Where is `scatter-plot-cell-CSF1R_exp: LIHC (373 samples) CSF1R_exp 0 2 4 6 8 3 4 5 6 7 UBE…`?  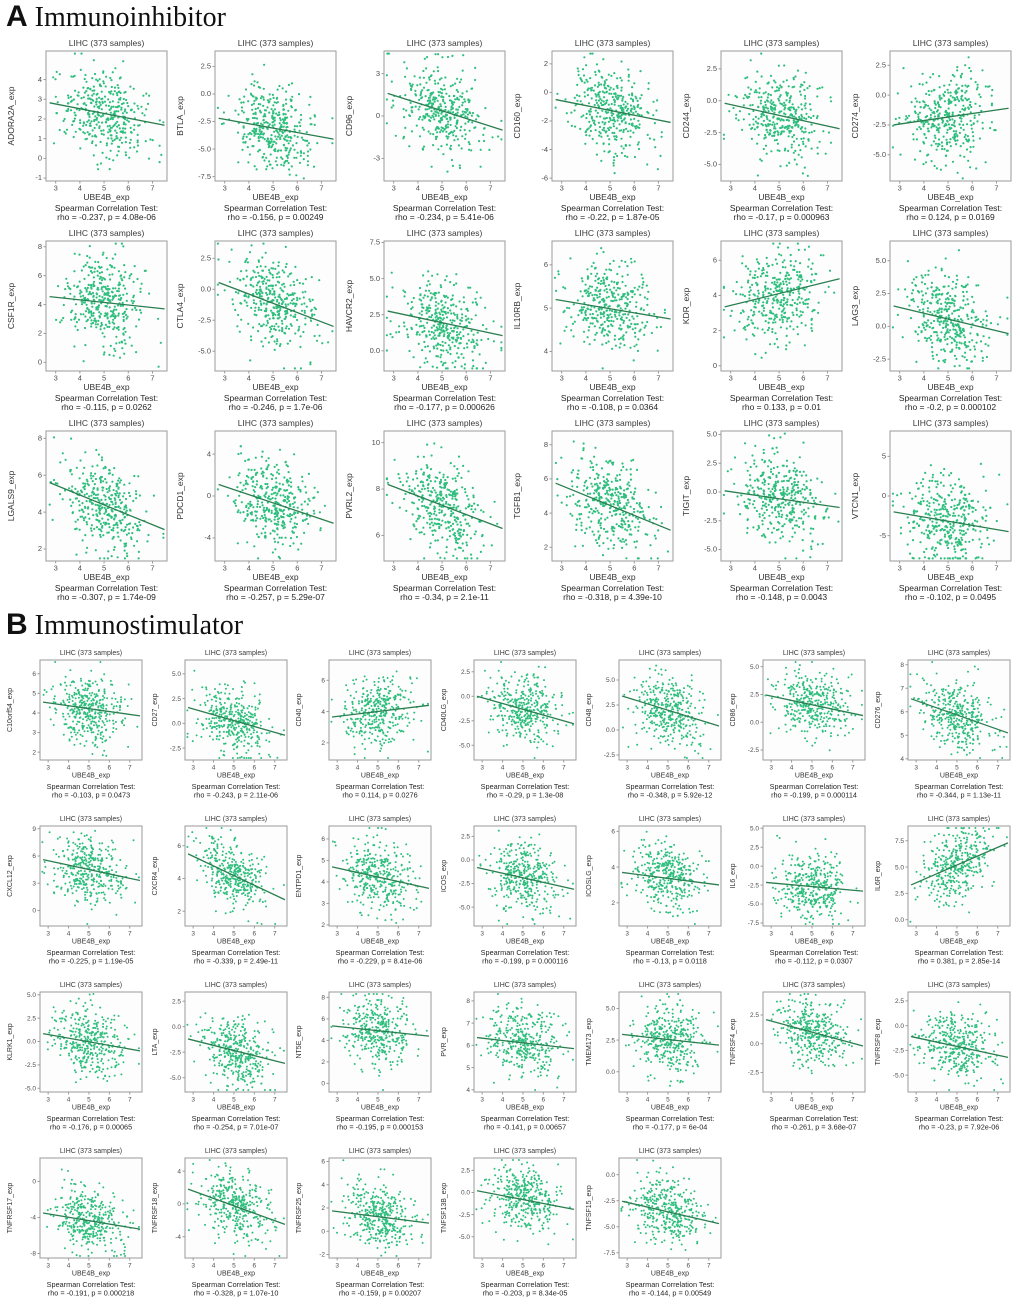 scatter-plot-cell-CSF1R_exp: LIHC (373 samples) CSF1R_exp 0 2 4 6 8 3 4 5 6 7 UBE… is located at coordinates (88, 322).